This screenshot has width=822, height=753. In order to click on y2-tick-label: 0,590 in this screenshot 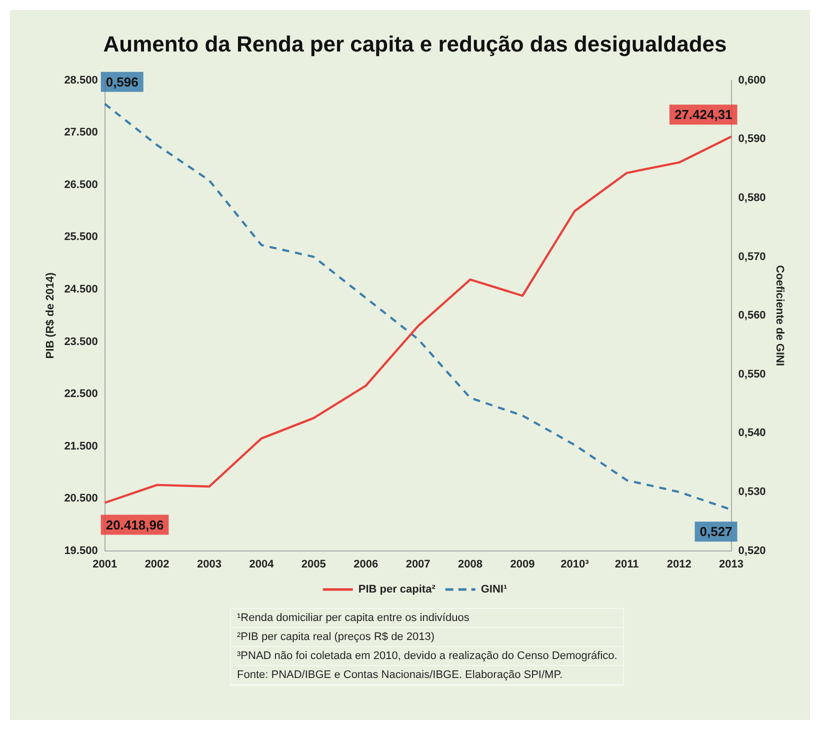, I will do `click(752, 139)`.